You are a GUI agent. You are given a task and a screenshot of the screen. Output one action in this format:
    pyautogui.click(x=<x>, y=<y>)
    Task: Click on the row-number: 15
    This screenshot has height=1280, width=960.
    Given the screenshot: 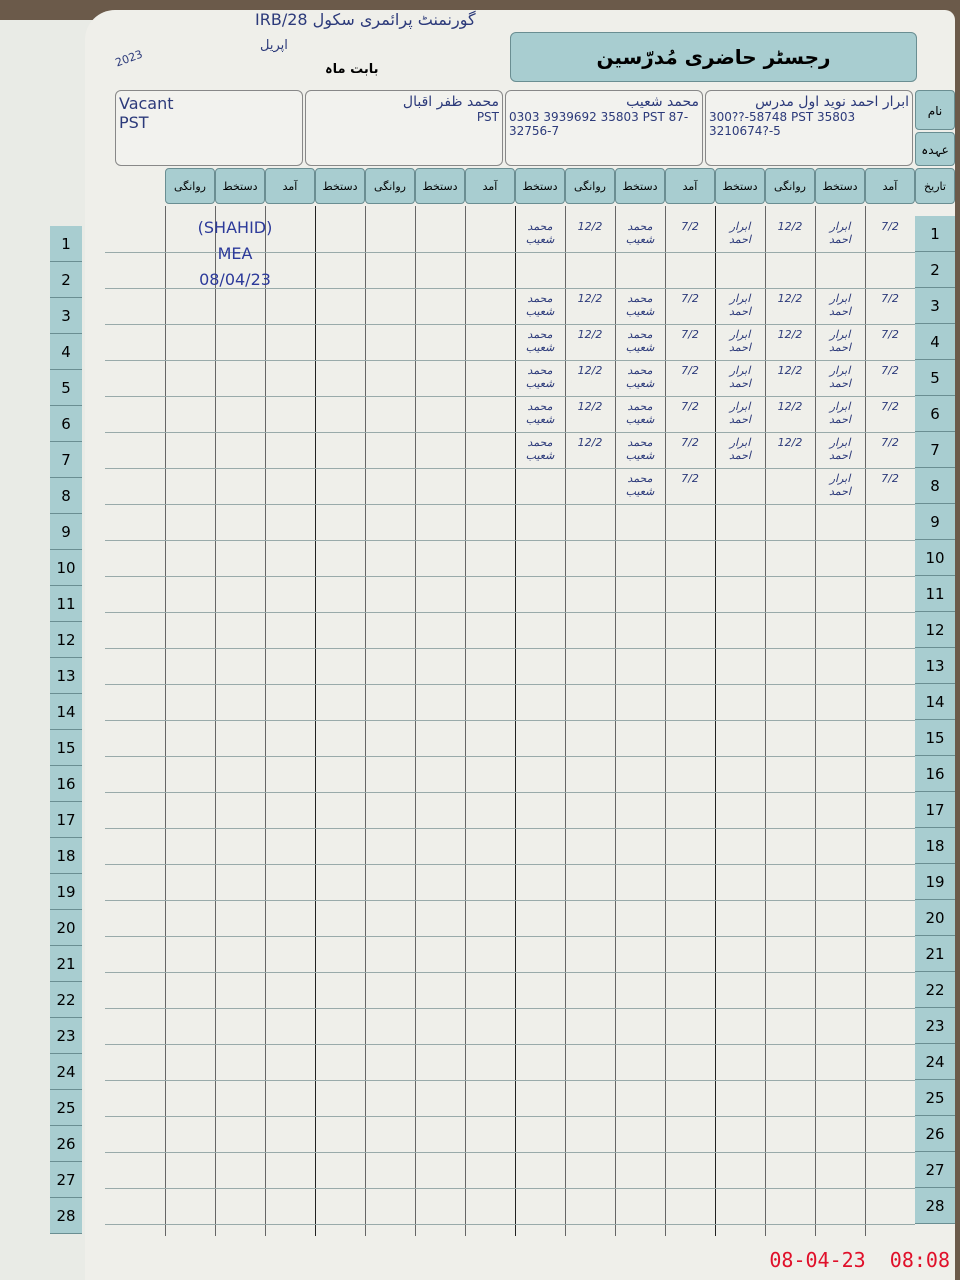 What is the action you would take?
    pyautogui.click(x=935, y=738)
    